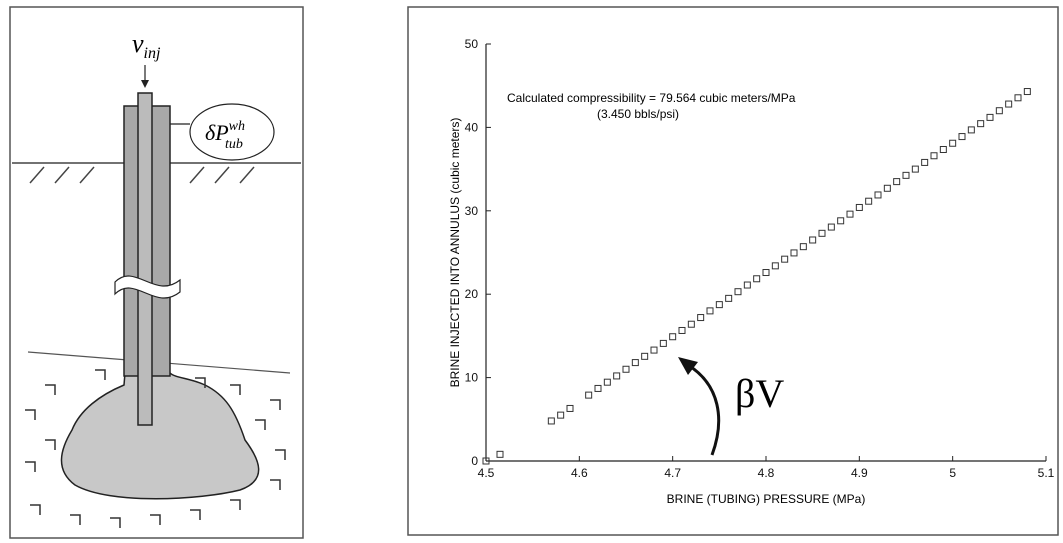 This screenshot has width=1063, height=543. What do you see at coordinates (234, 144) in the screenshot?
I see `p-sub: tub` at bounding box center [234, 144].